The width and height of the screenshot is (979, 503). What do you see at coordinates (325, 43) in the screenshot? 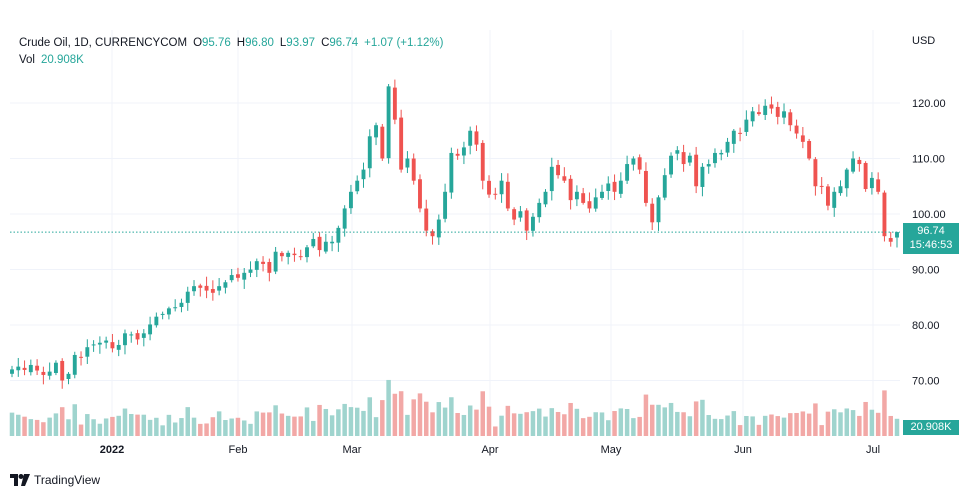
I see `legend-close-label: C` at bounding box center [325, 43].